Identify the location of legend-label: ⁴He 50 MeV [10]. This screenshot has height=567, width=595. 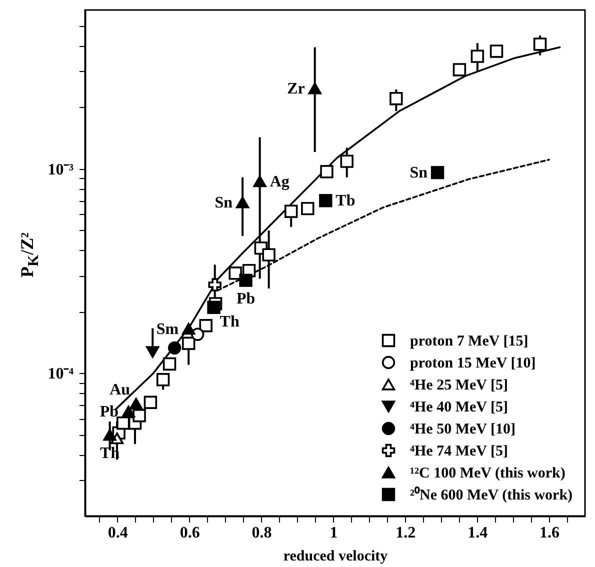
(463, 430).